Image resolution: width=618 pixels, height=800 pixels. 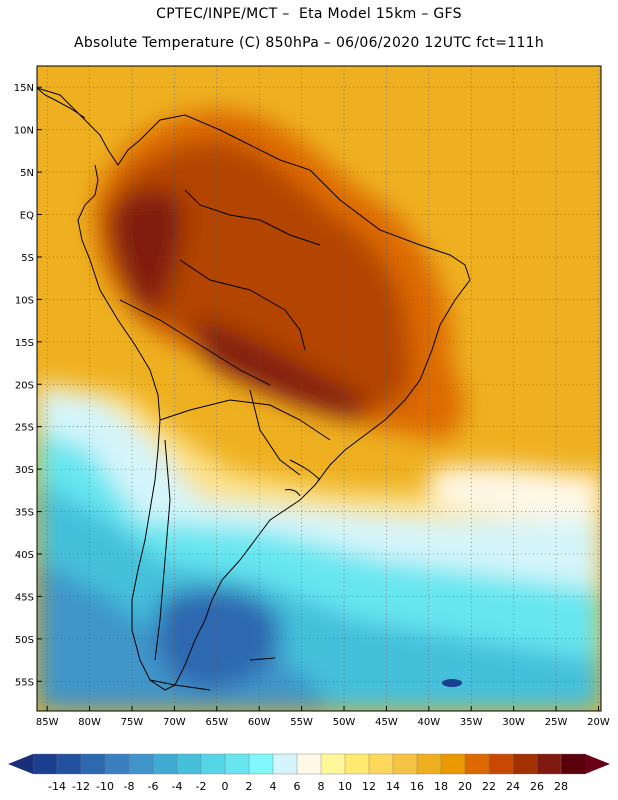 What do you see at coordinates (24, 131) in the screenshot?
I see `lat-label: 10N` at bounding box center [24, 131].